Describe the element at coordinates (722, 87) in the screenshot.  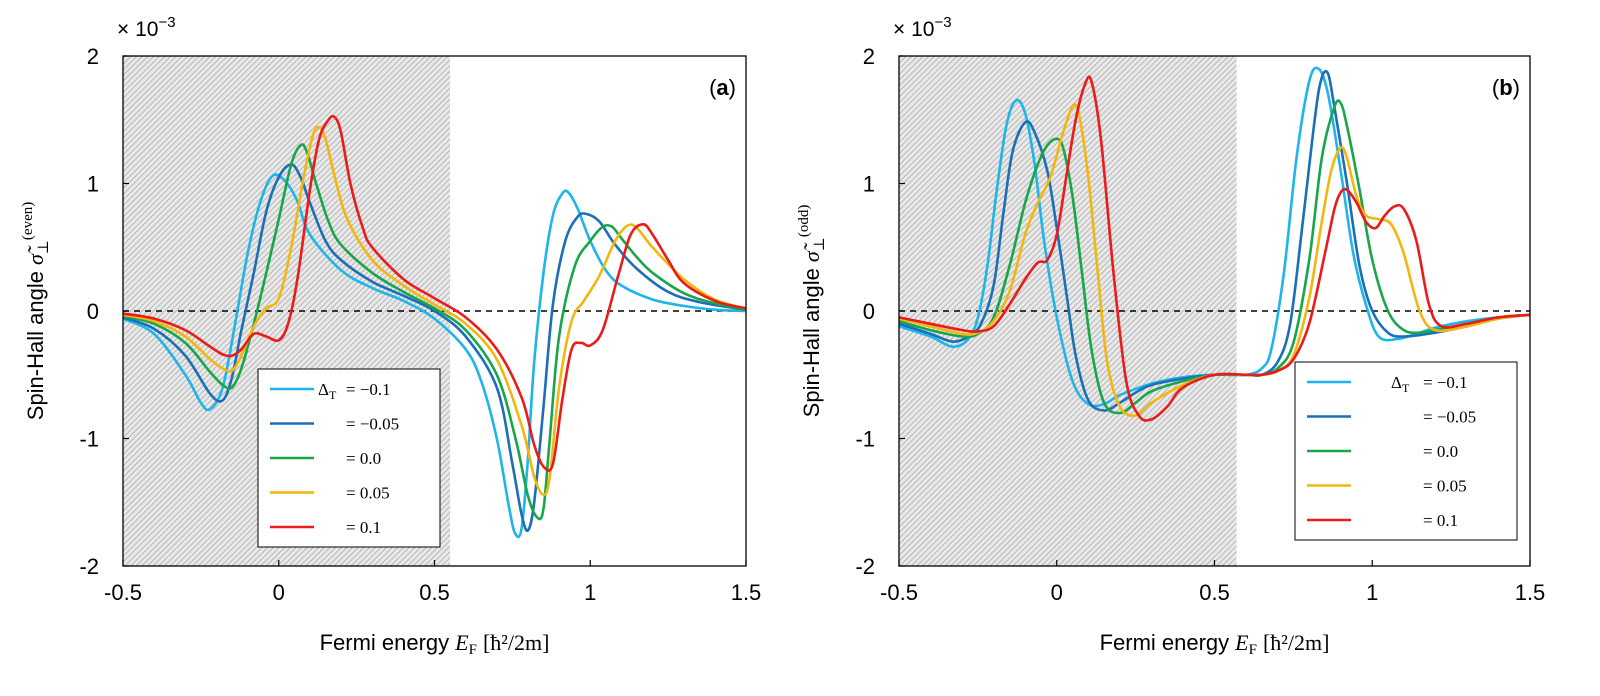
I see `panel-label-a: (a)` at that location.